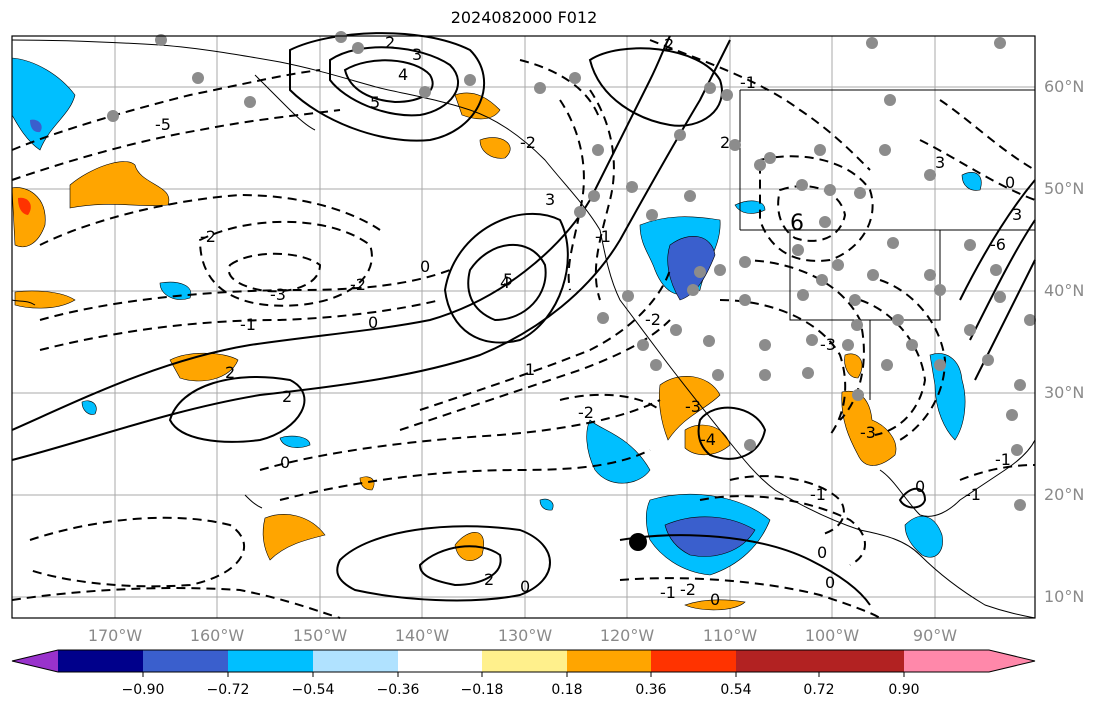 The image size is (1105, 712). Describe the element at coordinates (567, 690) in the screenshot. I see `colorbar-tick-label: 0.18` at that location.